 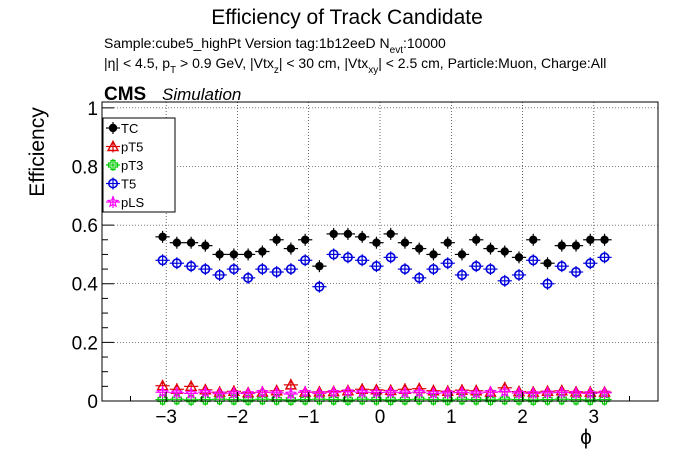 I want to click on cuts-part-2: | < 30 cm, |Vtx, so click(x=323, y=63).